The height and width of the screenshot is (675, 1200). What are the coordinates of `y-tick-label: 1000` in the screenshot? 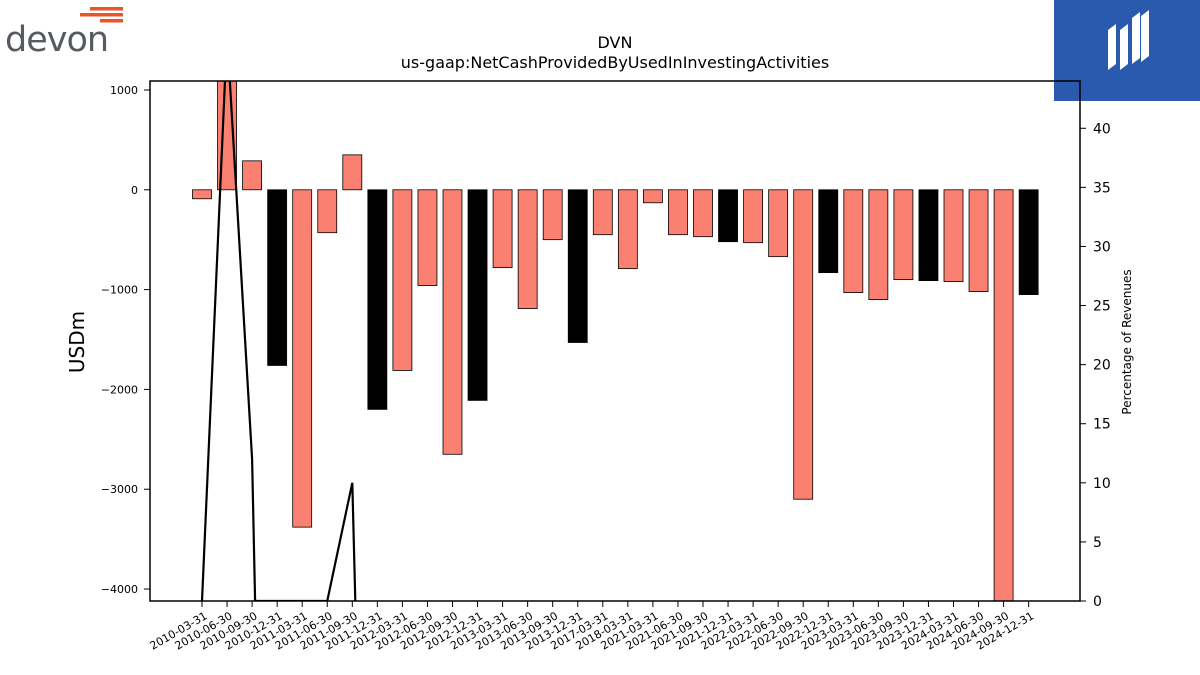 It's located at (124, 90).